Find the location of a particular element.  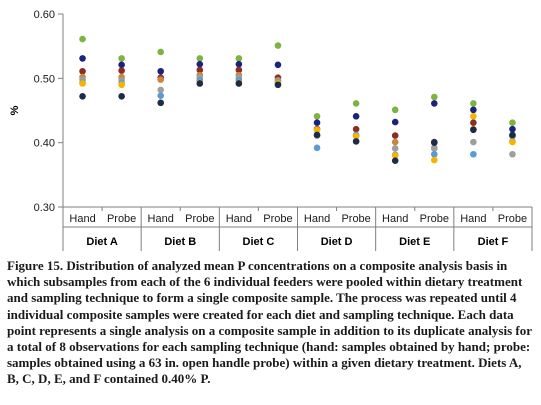

diet-group-label: Diet A is located at coordinates (101, 242).